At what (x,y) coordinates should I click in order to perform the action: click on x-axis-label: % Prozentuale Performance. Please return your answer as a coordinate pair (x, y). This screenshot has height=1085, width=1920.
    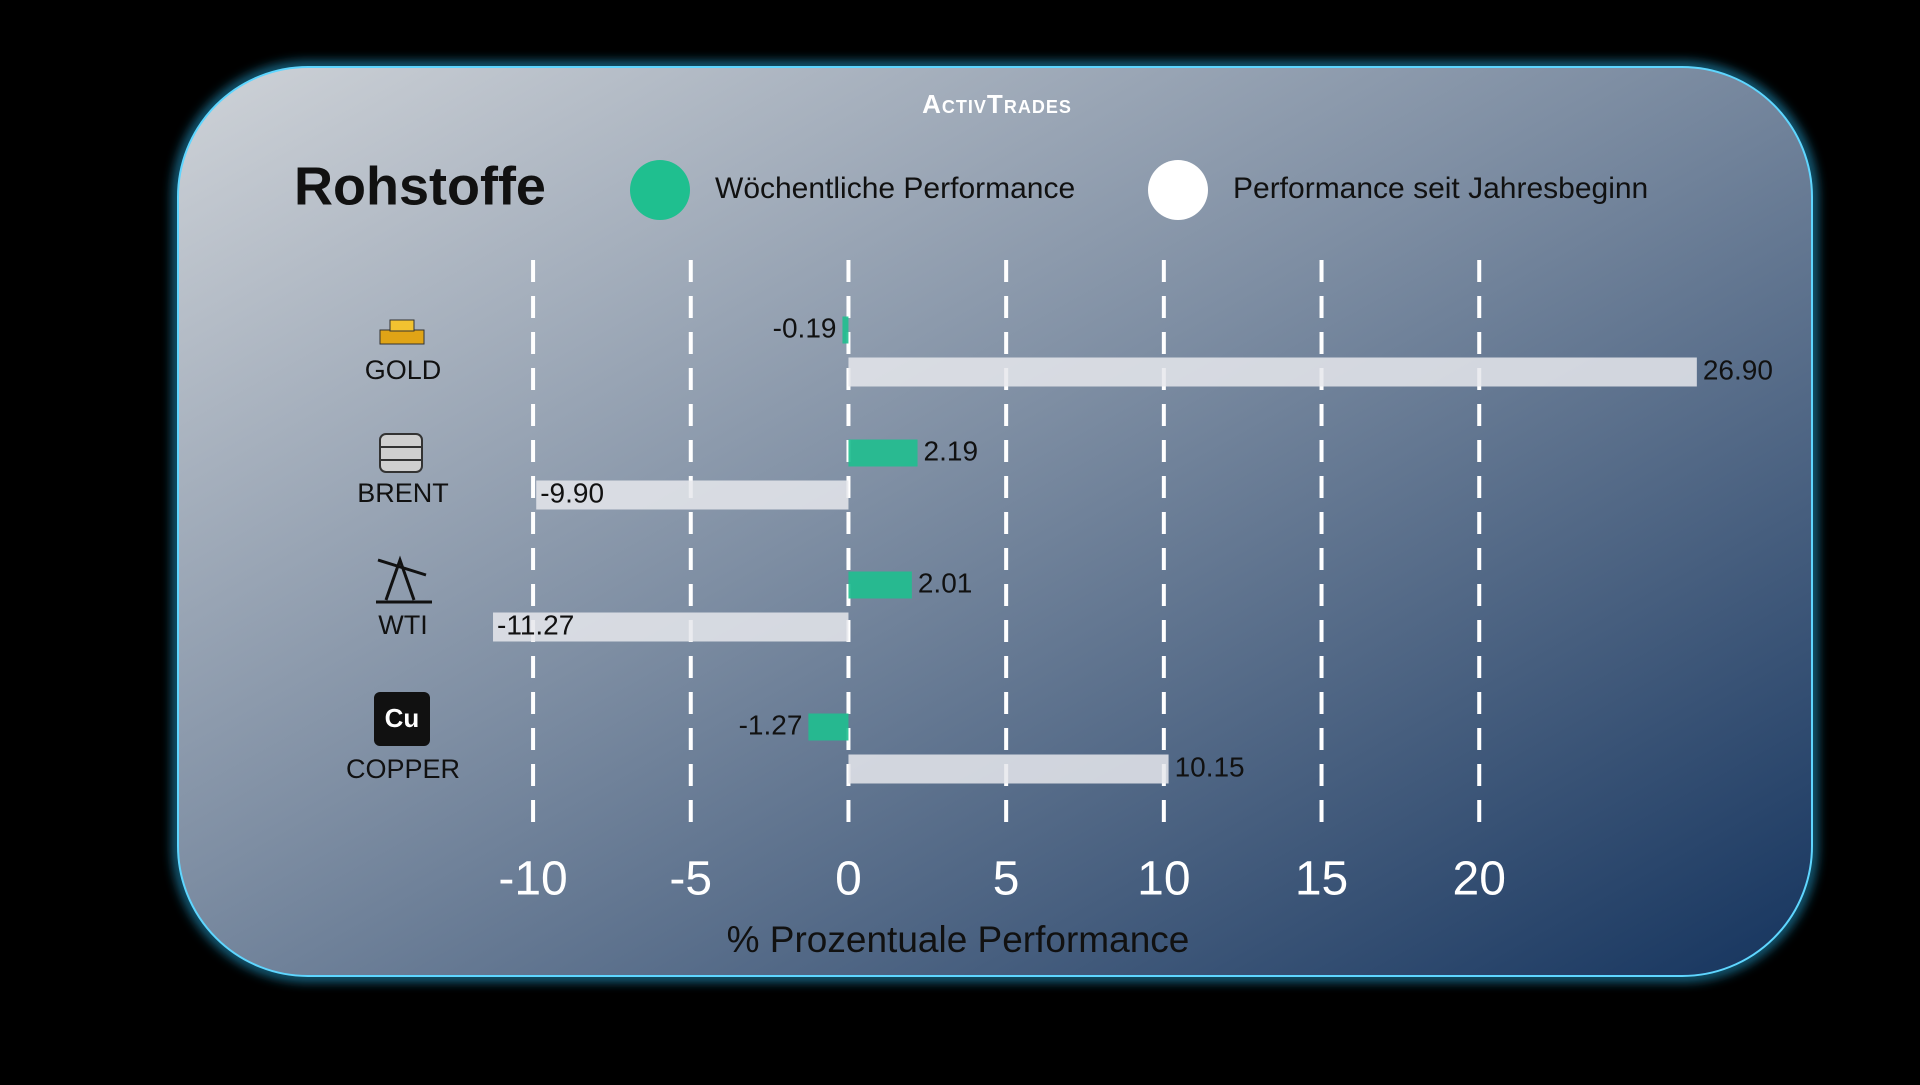
    Looking at the image, I should click on (958, 939).